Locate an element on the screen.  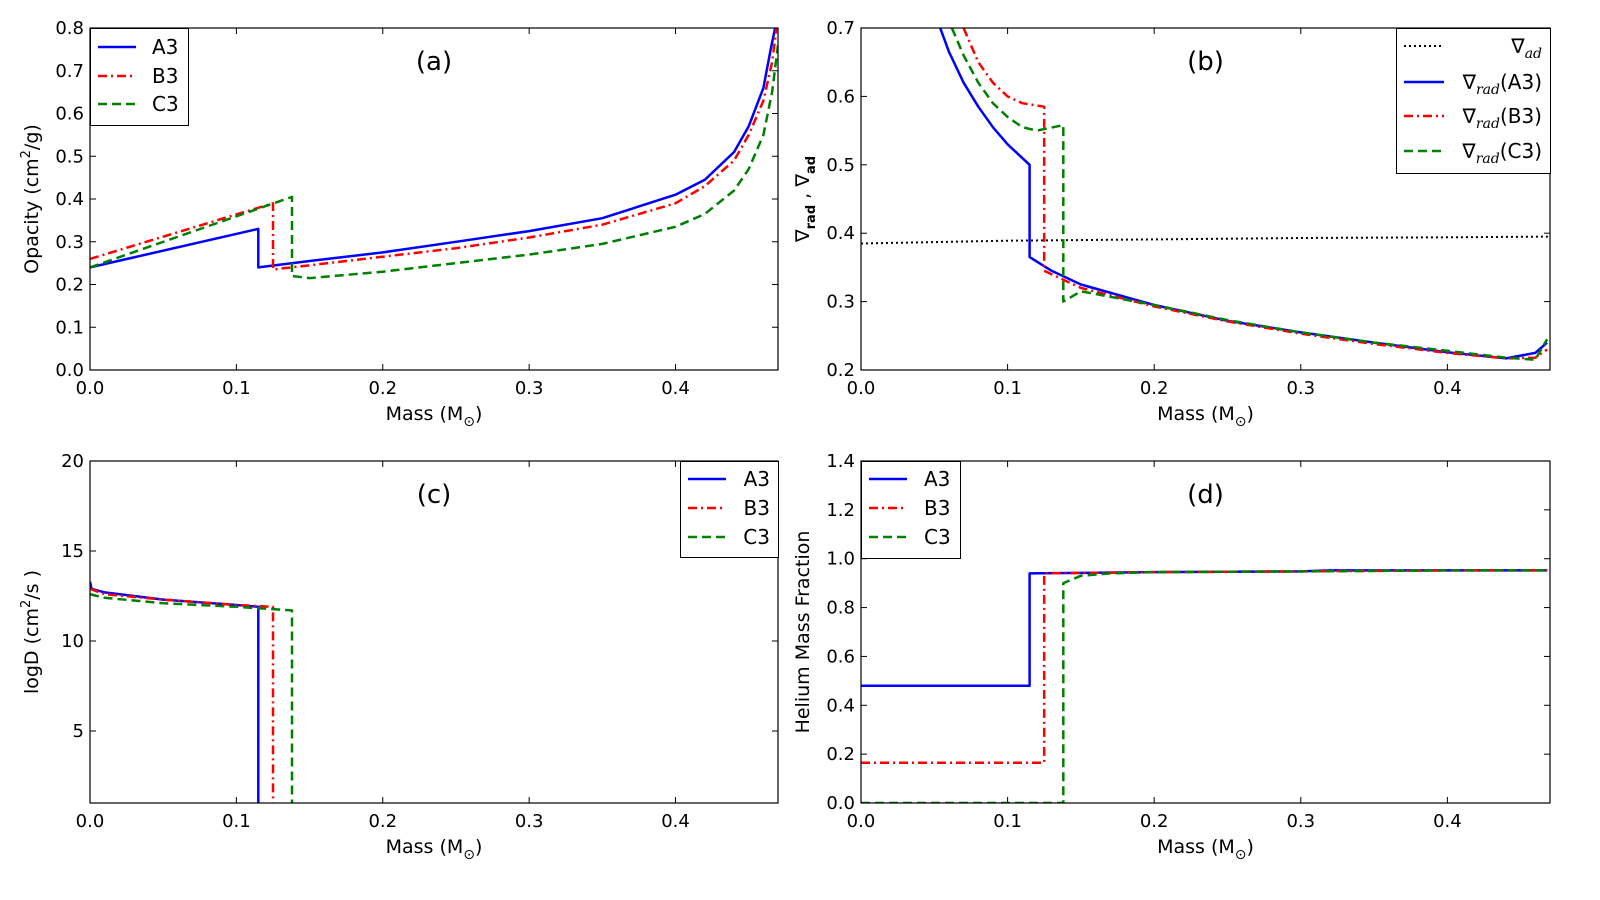
panel-label: (c) is located at coordinates (434, 495).